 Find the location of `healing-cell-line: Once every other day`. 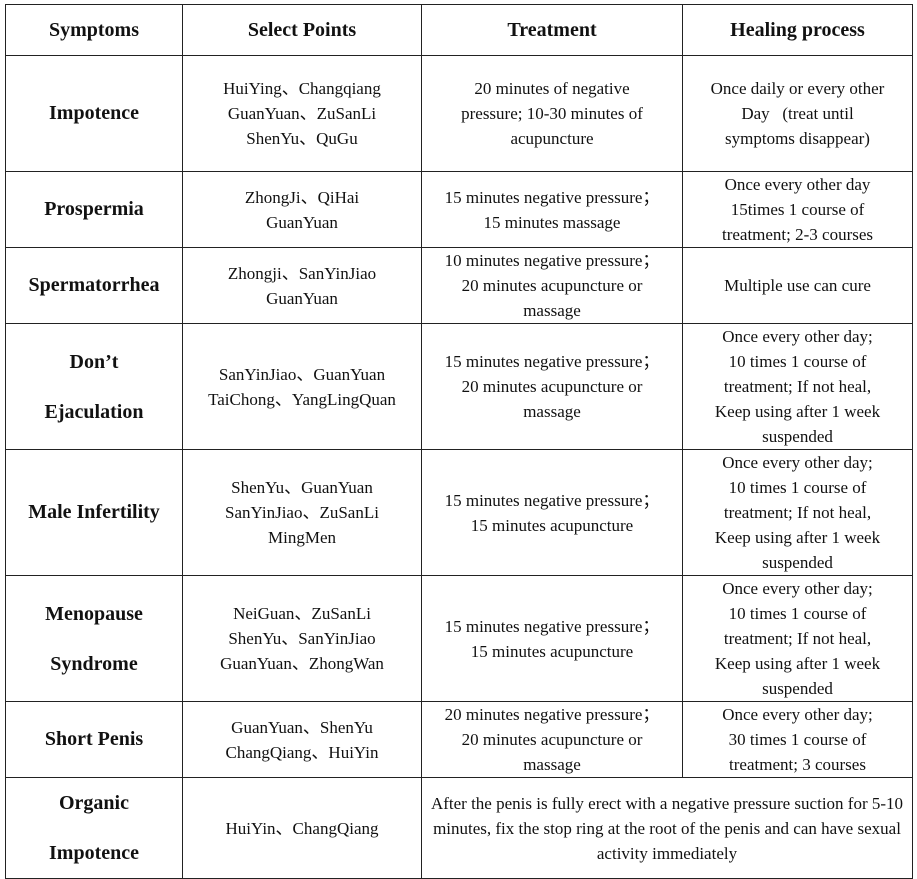

healing-cell-line: Once every other day is located at coordinates (797, 184).